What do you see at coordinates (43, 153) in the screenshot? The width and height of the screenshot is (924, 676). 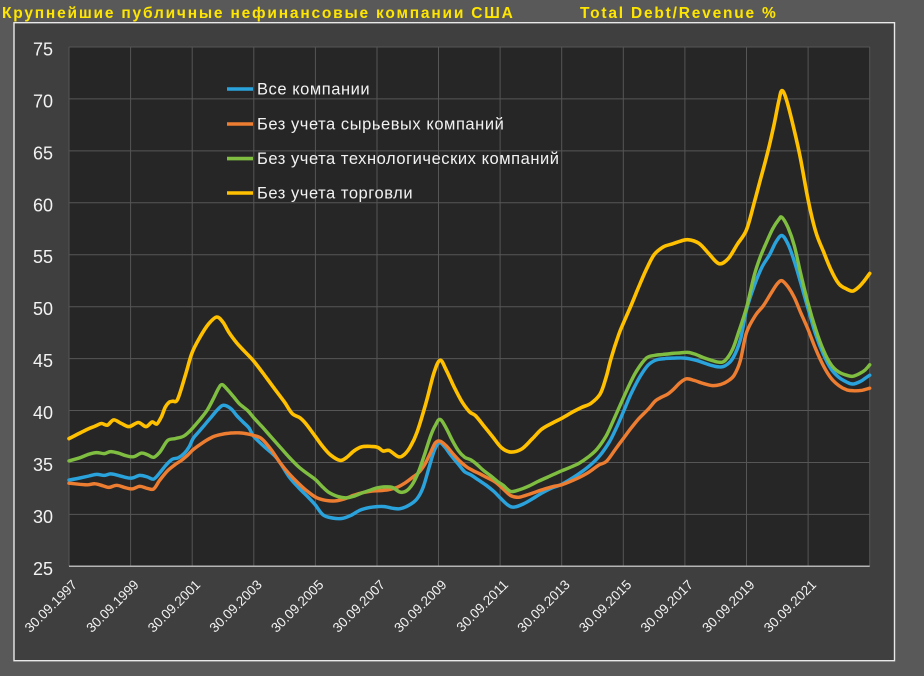 I see `svg-text: 65` at bounding box center [43, 153].